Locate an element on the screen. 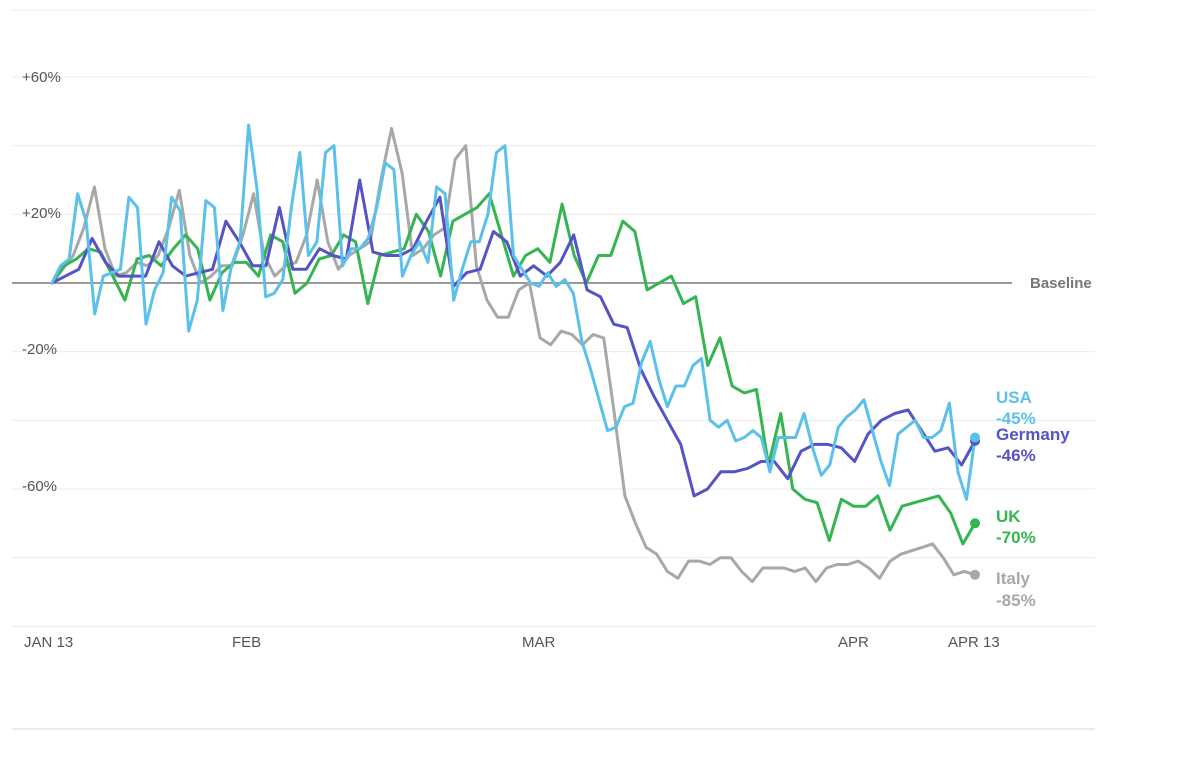  series-end-labels: USA -45% Germany -46% UK -70% Italy -85% is located at coordinates (1033, 499).